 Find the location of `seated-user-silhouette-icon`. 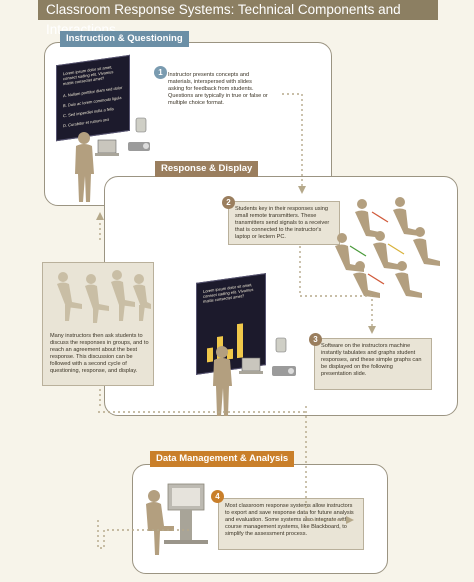

seated-user-silhouette-icon is located at coordinates (160, 522).